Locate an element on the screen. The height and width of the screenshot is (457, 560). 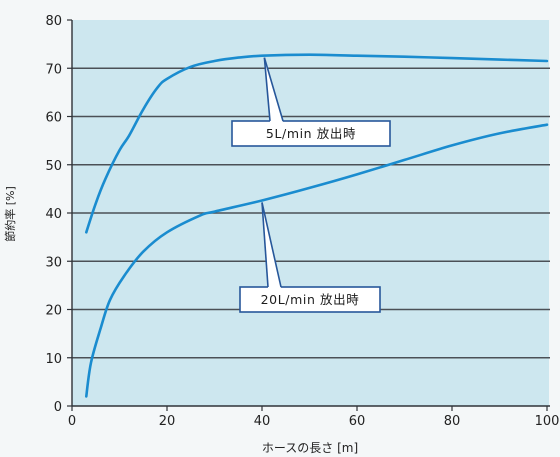
x-tick-label: 100 is located at coordinates (547, 421).